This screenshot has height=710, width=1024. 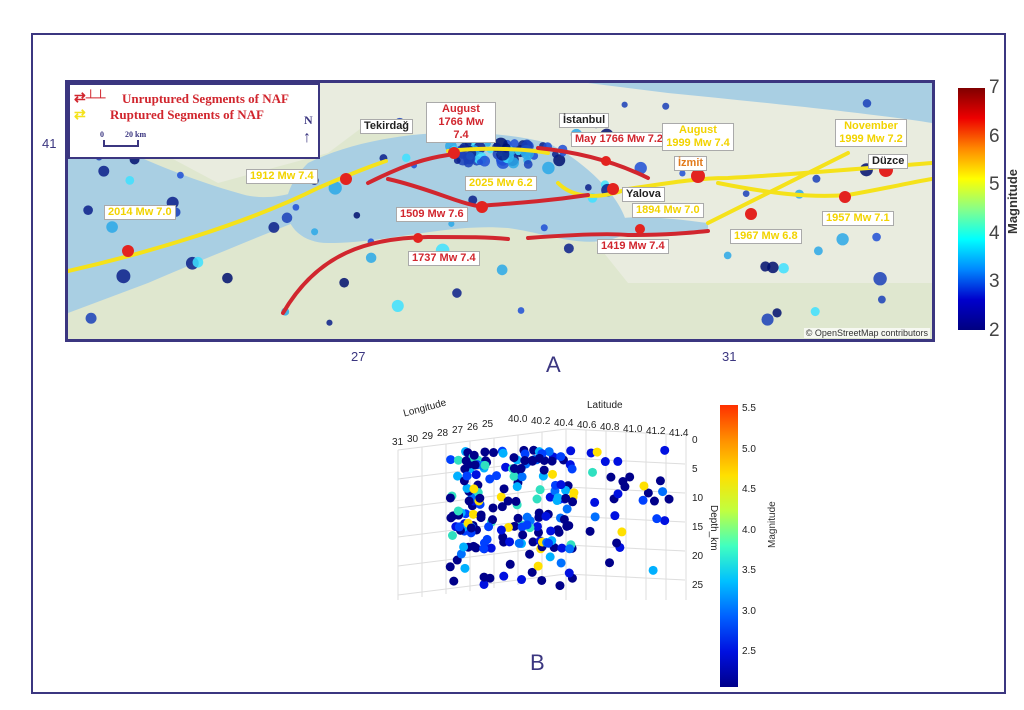 I want to click on scale-bar, so click(x=121, y=143).